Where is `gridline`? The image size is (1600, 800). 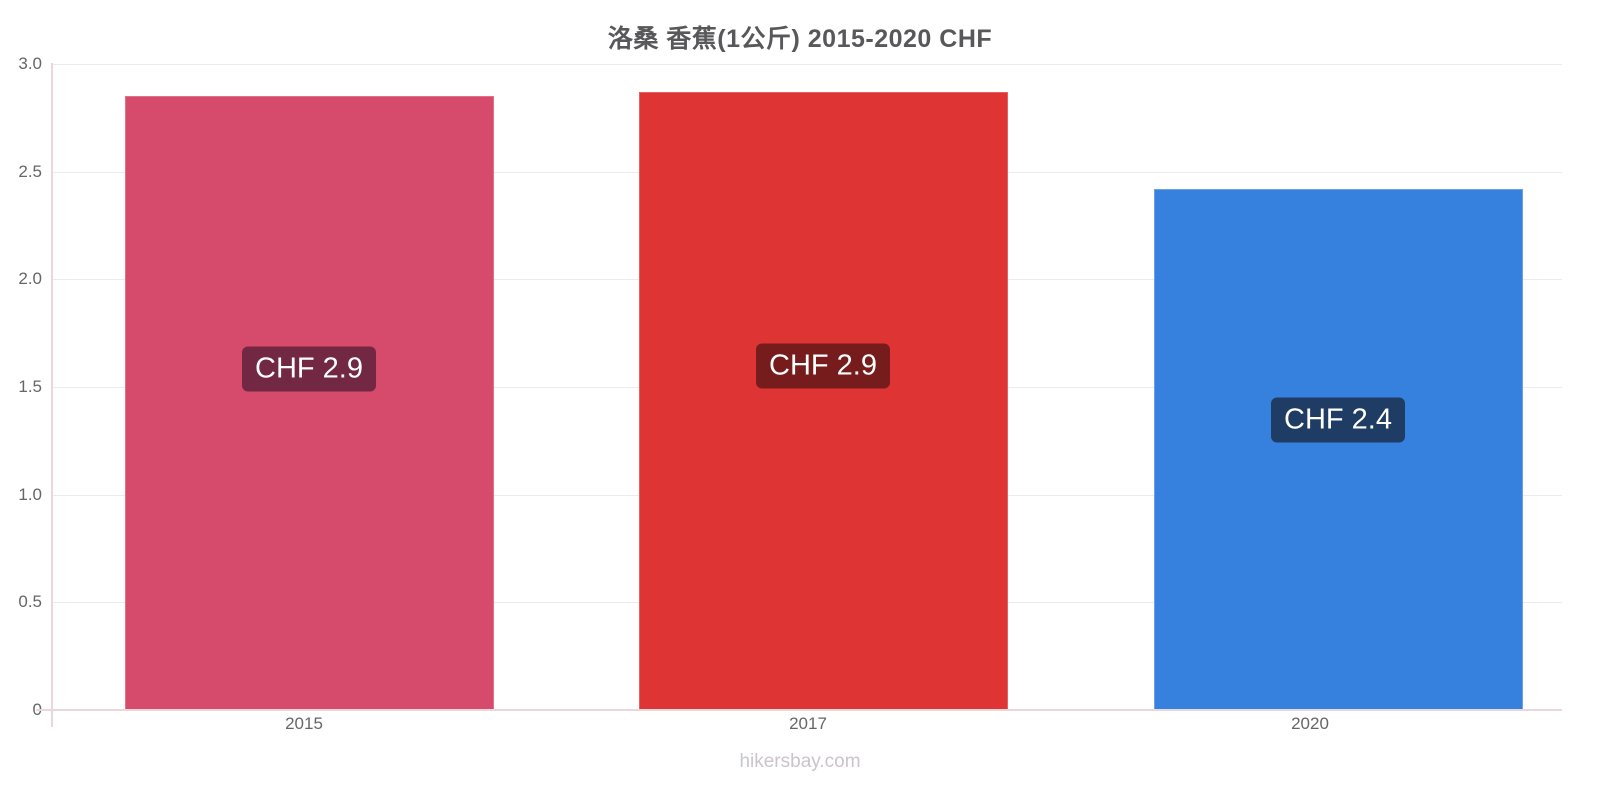
gridline is located at coordinates (807, 64).